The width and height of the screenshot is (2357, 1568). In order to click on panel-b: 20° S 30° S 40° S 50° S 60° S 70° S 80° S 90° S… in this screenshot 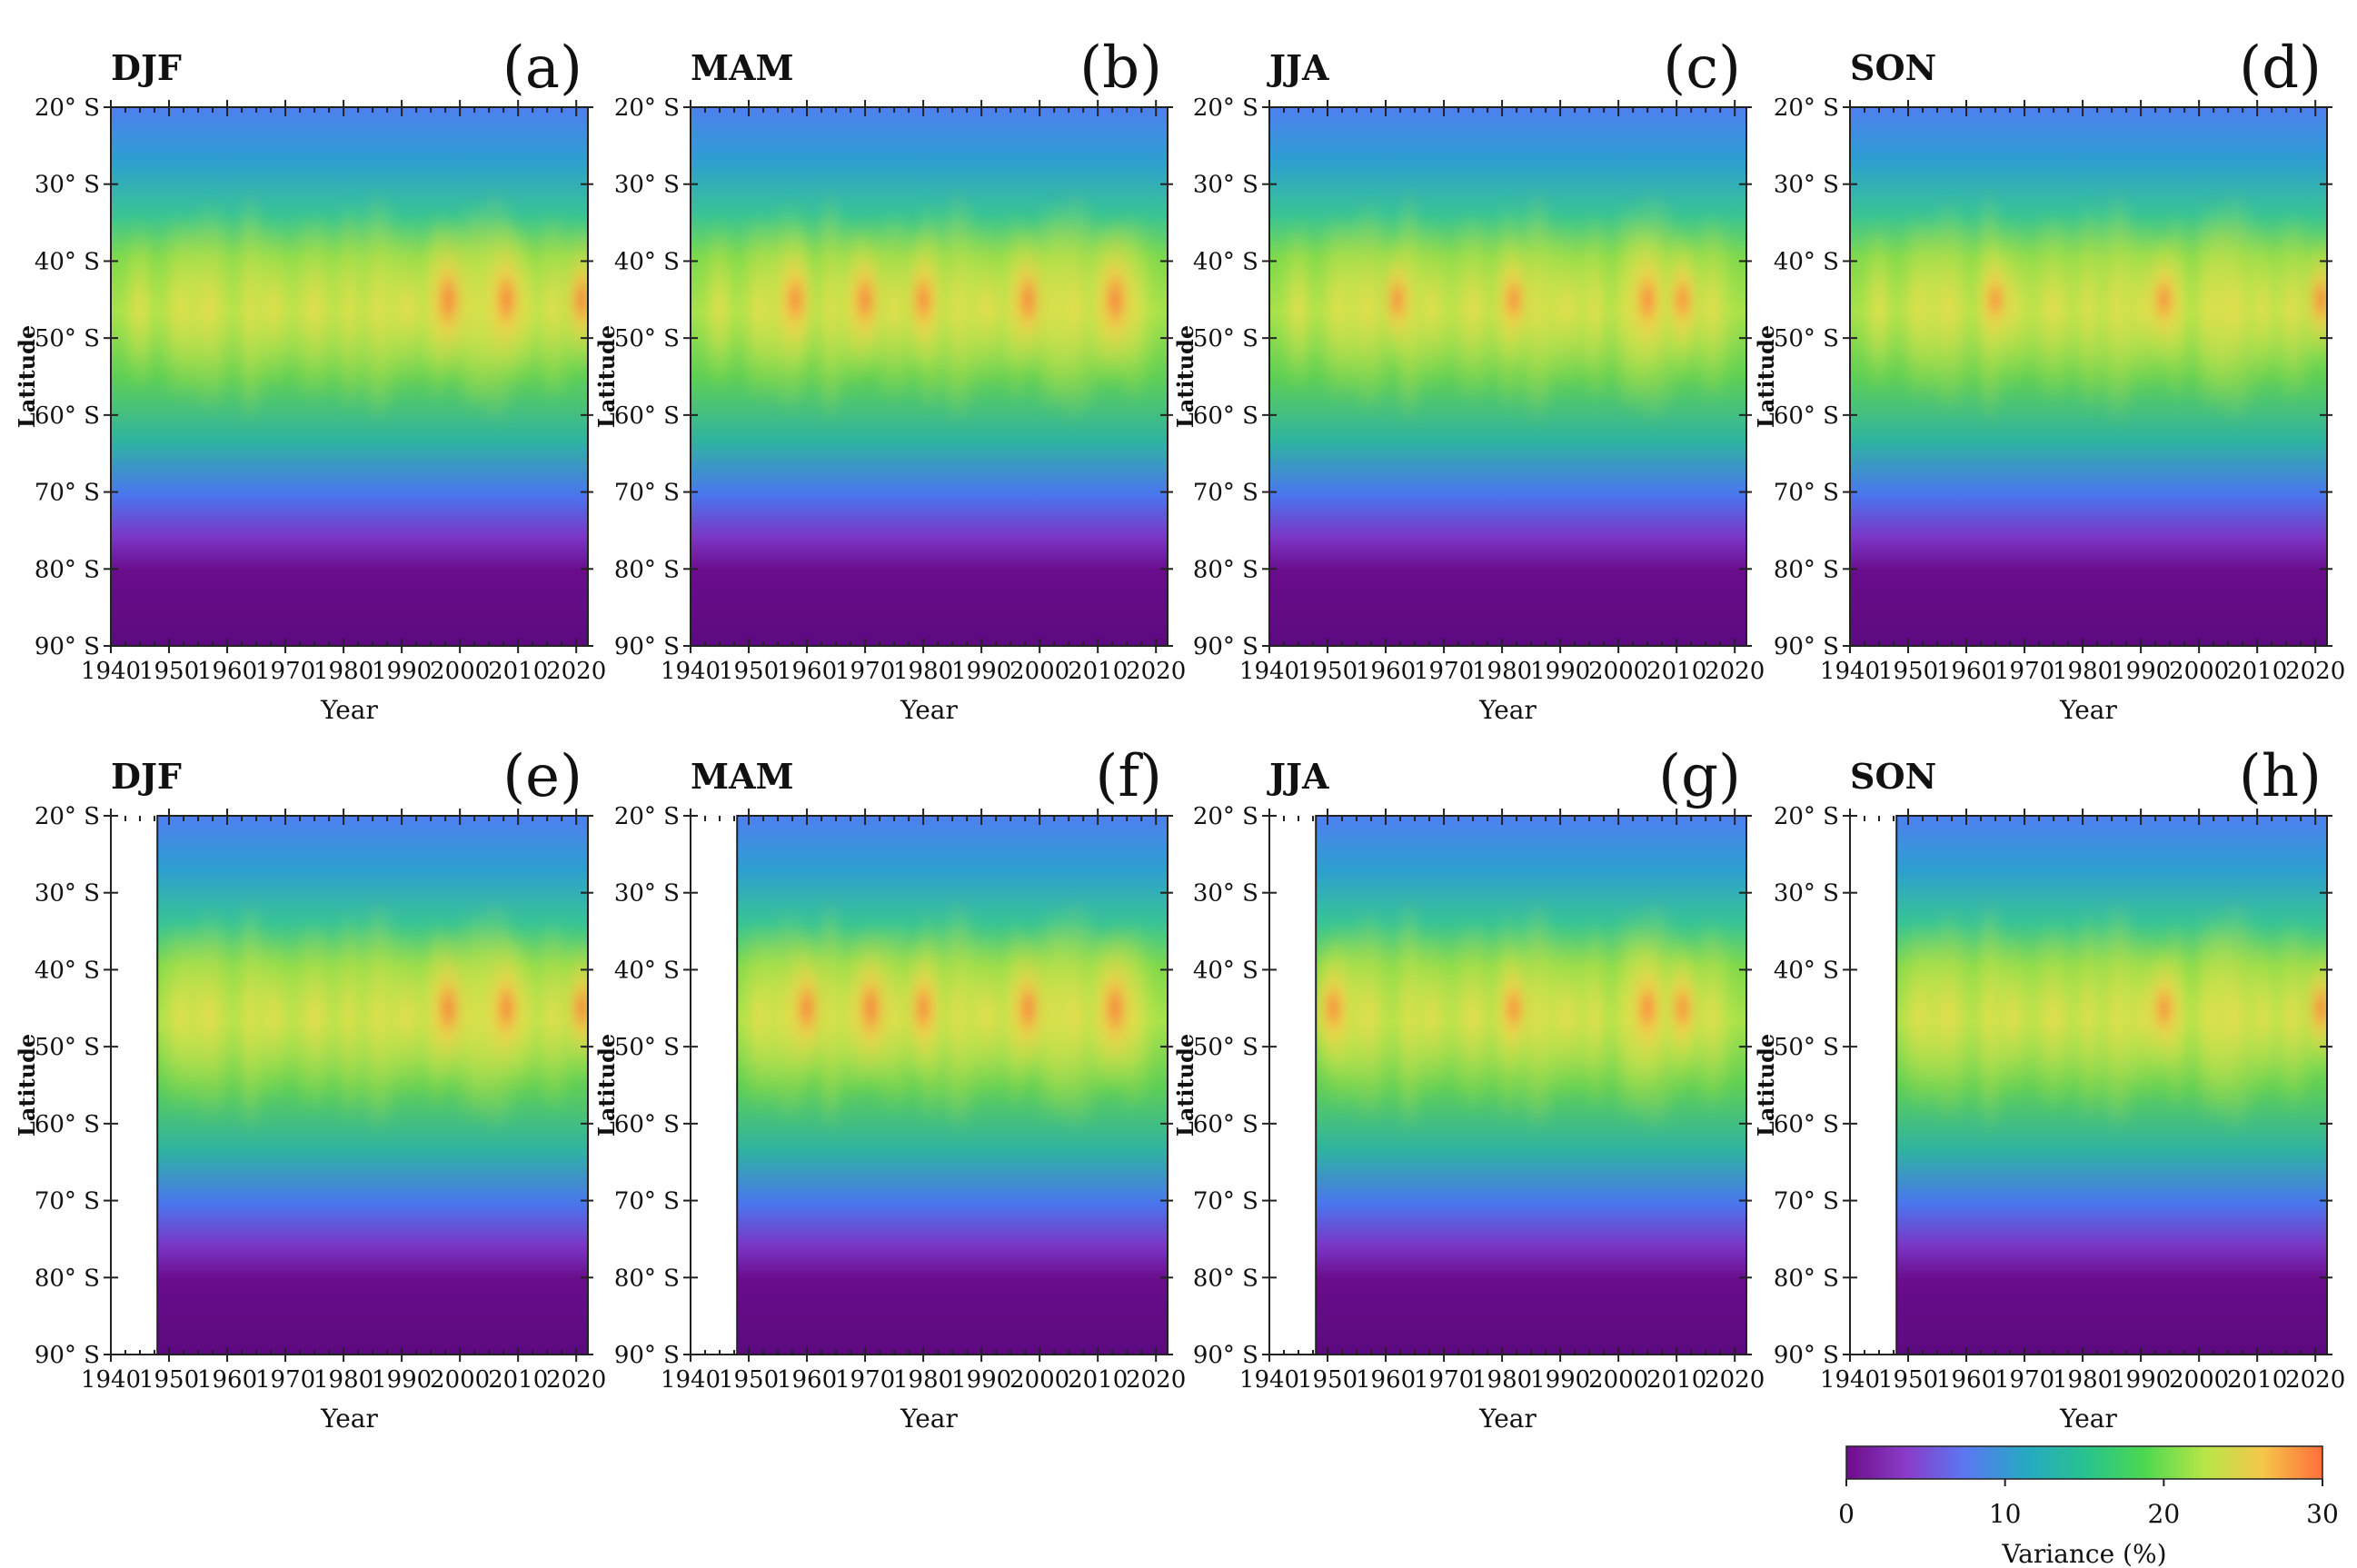, I will do `click(889, 380)`.